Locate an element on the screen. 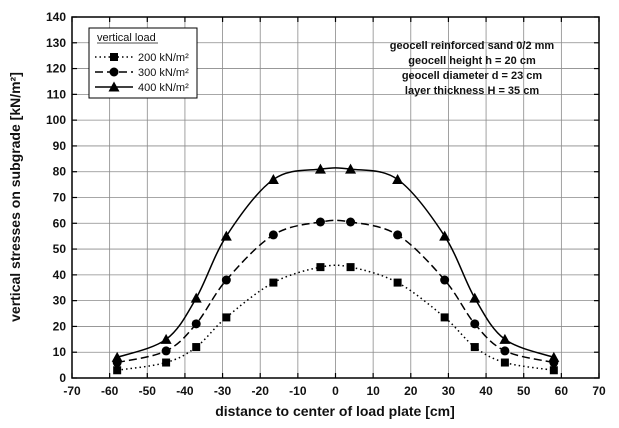  y-tick-label: 40 is located at coordinates (60, 275).